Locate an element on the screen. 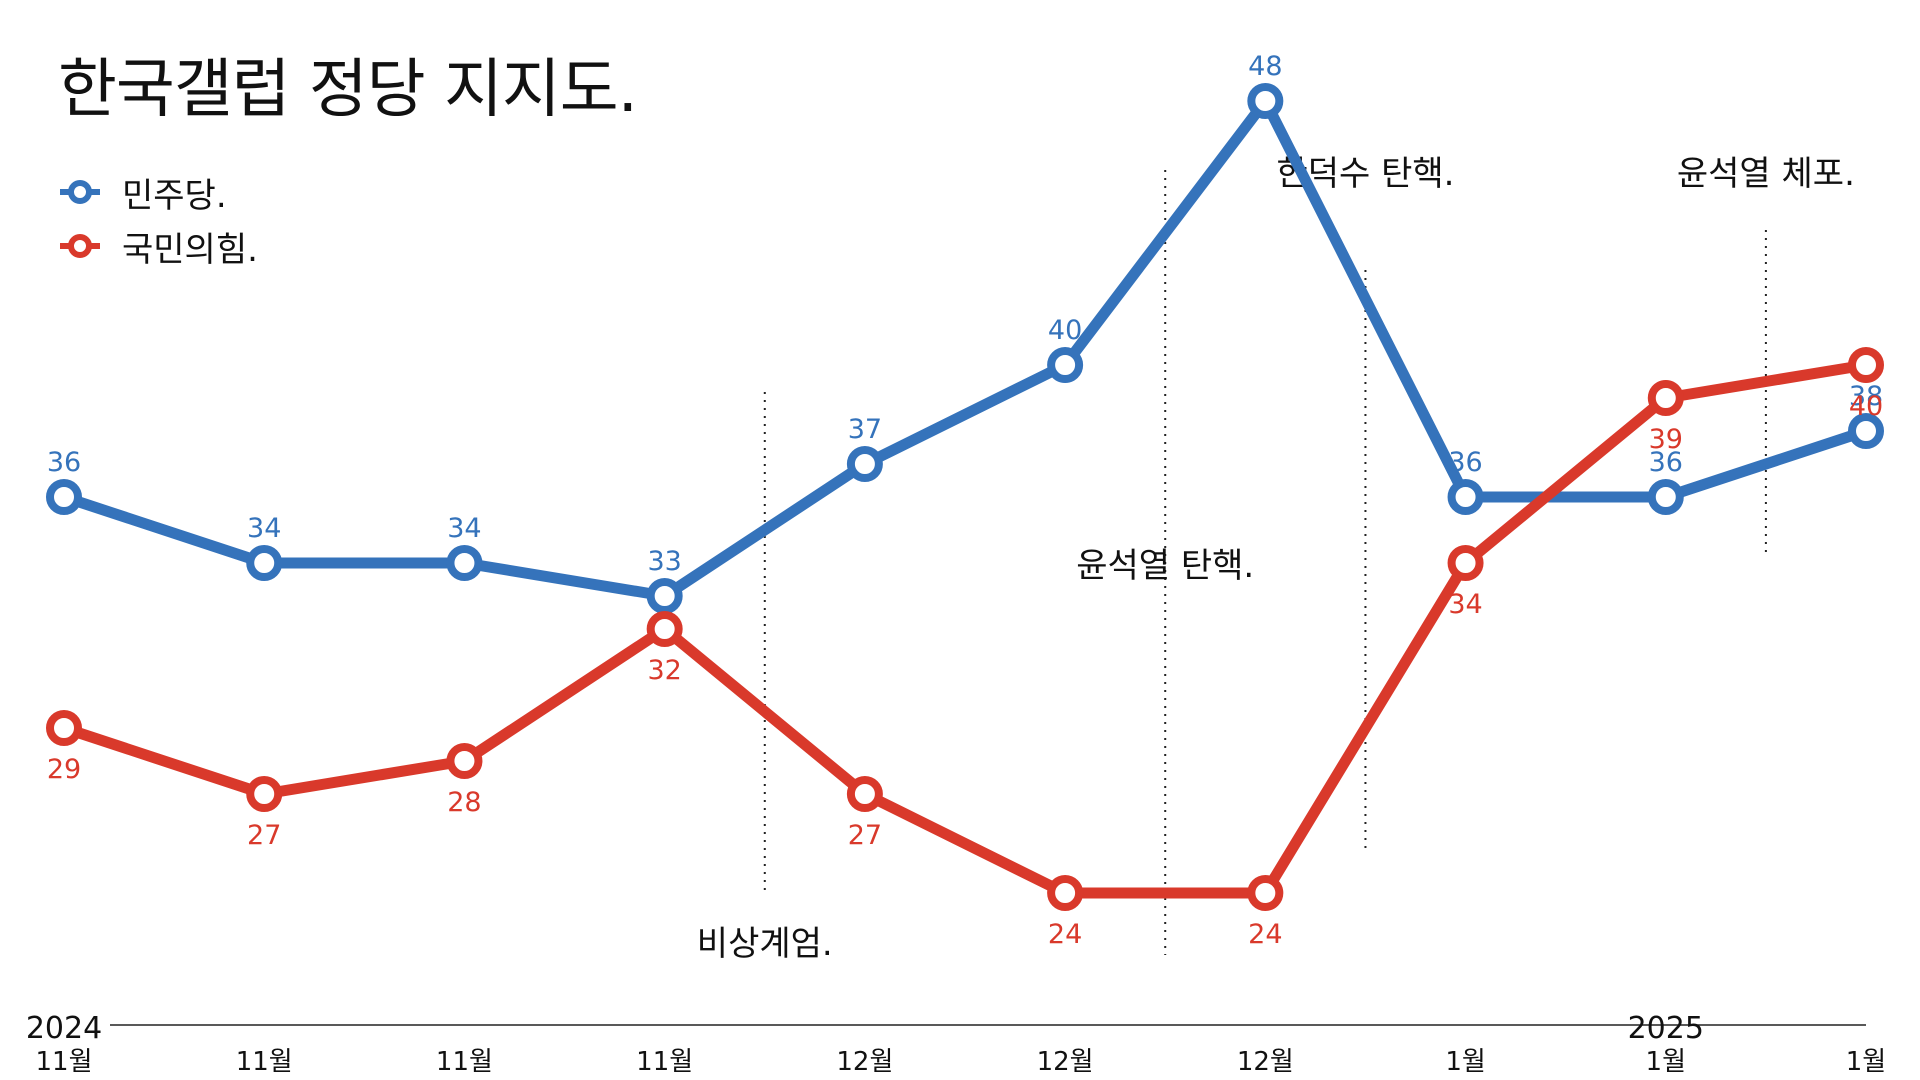 This screenshot has height=1080, width=1920. legend-marker-ppp is located at coordinates (80, 246).